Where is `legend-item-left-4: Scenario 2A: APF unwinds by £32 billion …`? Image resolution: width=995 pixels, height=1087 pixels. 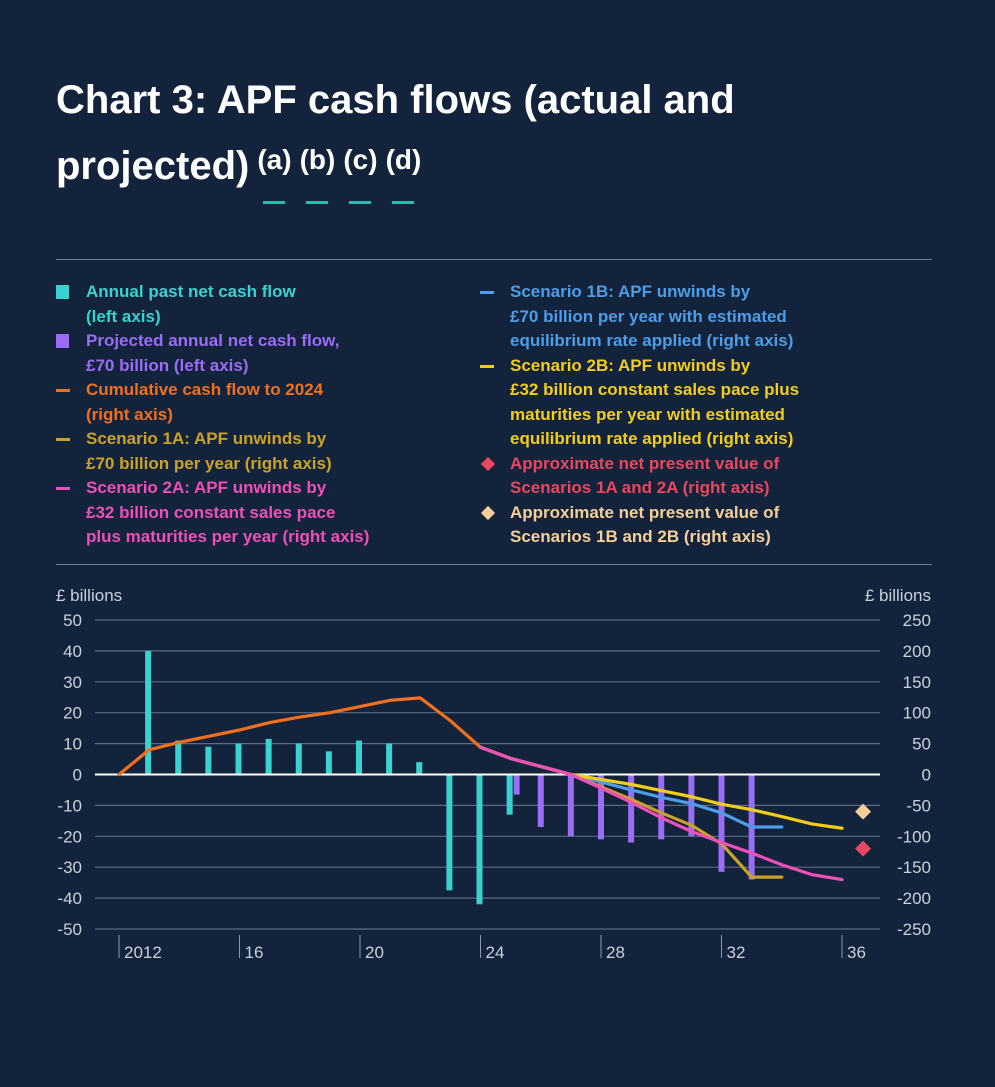
legend-item-left-4: Scenario 2A: APF unwinds by £32 billion … is located at coordinates (251, 513).